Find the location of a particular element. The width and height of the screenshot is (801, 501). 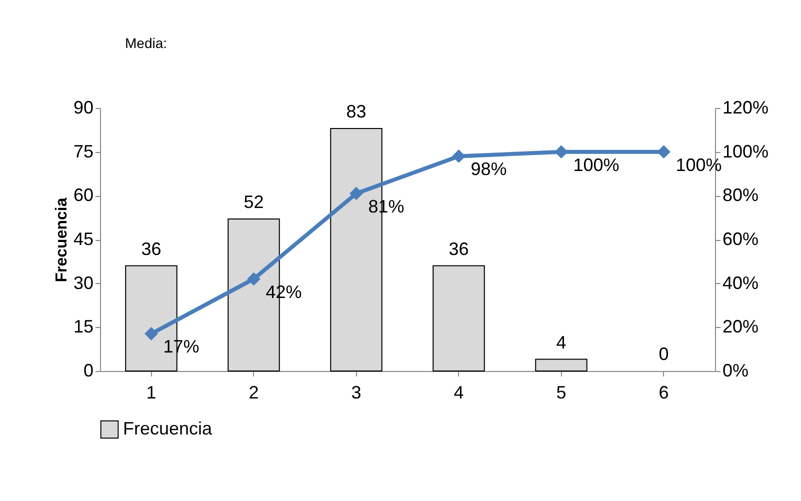

y2-tick-label: 120% is located at coordinates (745, 108).